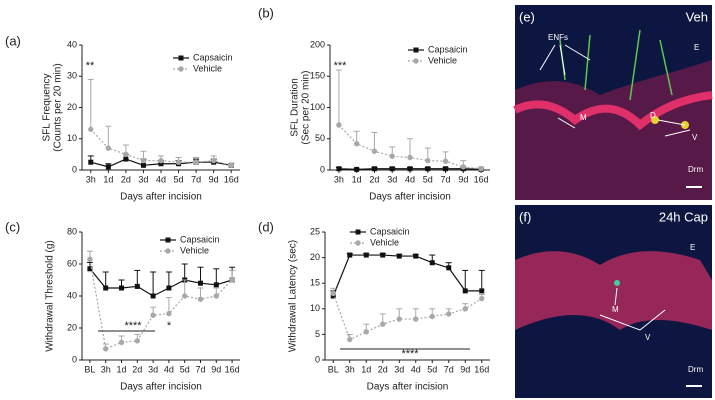 This screenshot has height=400, width=715. What do you see at coordinates (126, 179) in the screenshot?
I see `x-tick-label: 2d` at bounding box center [126, 179].